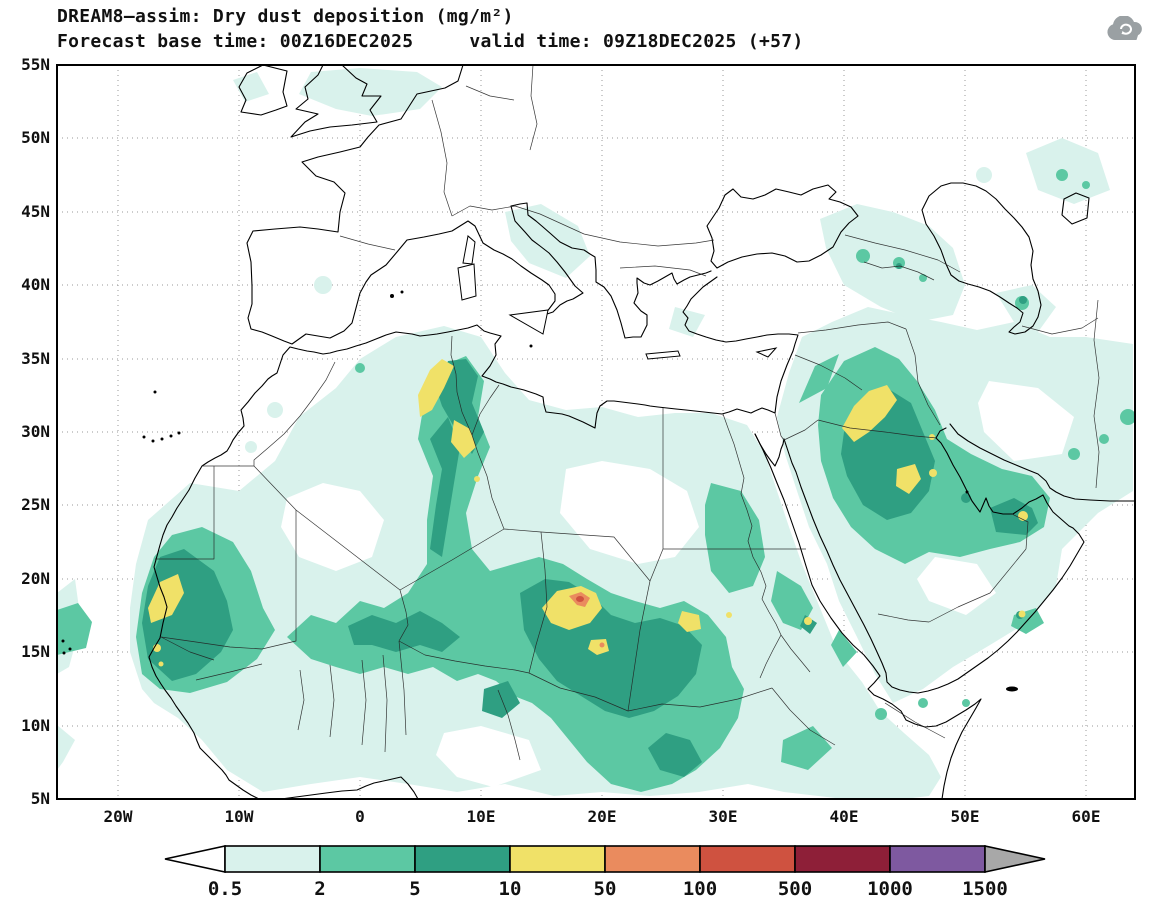 This screenshot has height=911, width=1165. I want to click on lat-tick-label: 50N, so click(35, 137).